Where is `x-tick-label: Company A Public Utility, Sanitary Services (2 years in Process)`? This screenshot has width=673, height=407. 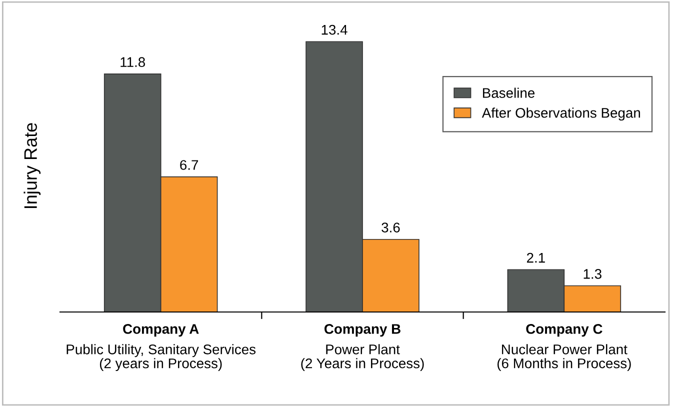
x-tick-label: Company A Public Utility, Sanitary Services (2 years in Process) is located at coordinates (161, 348).